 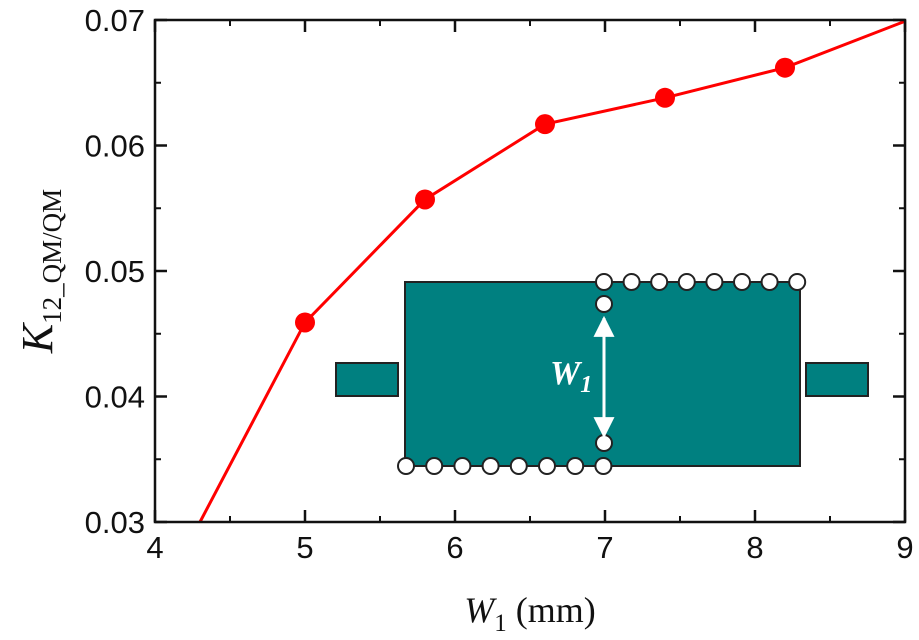 What do you see at coordinates (115, 20) in the screenshot?
I see `y-tick-label: 0.07` at bounding box center [115, 20].